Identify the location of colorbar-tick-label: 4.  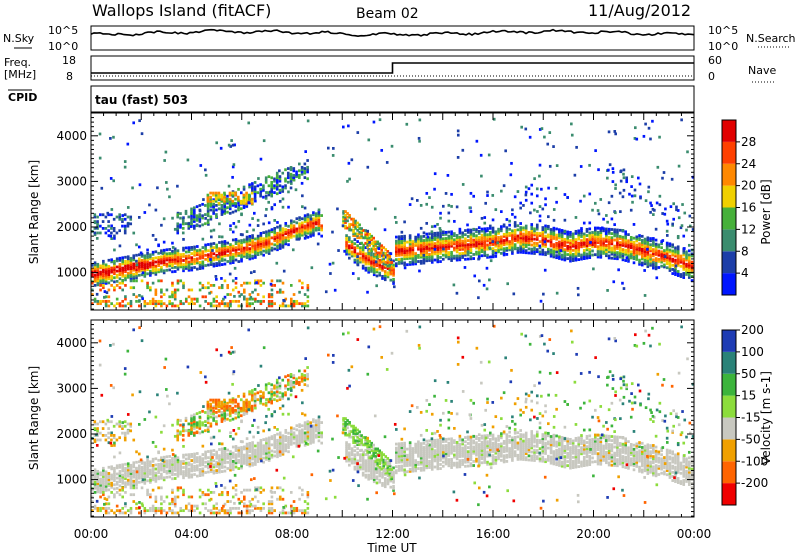
(745, 273).